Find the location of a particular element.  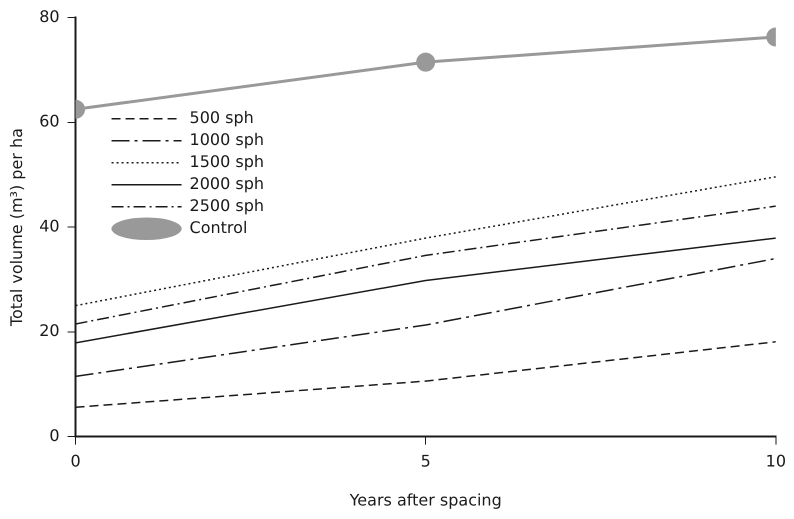

y-tick-label: 20 is located at coordinates (49, 330).